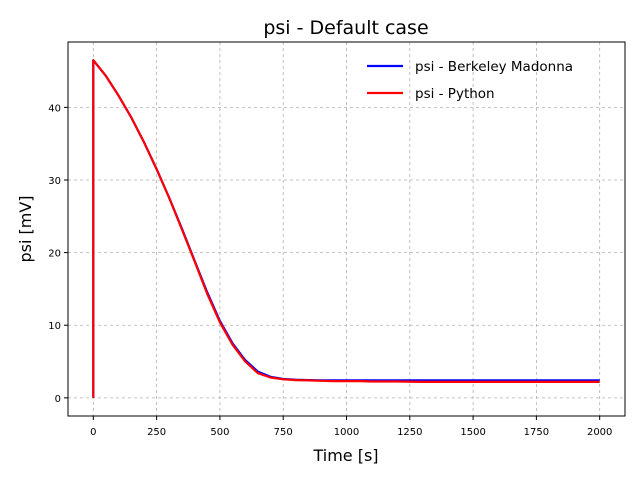 The image size is (640, 480). I want to click on legend-label: psi - Python, so click(455, 94).